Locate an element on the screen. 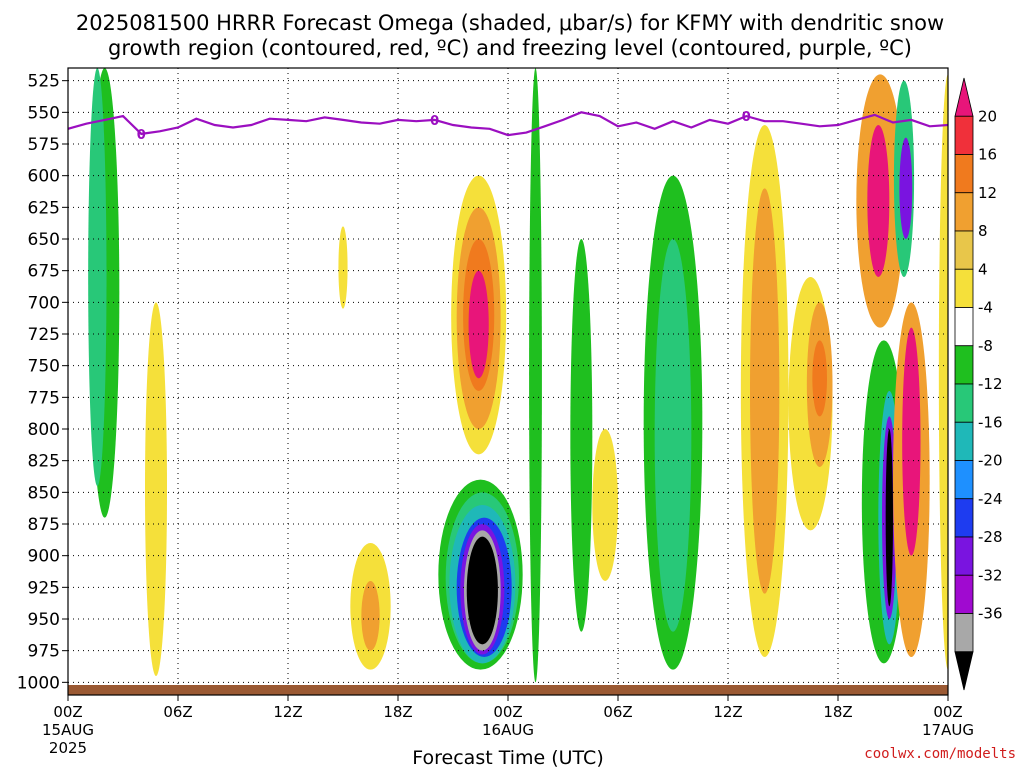 This screenshot has height=768, width=1024. x-tick-date-label: 17AUG is located at coordinates (948, 730).